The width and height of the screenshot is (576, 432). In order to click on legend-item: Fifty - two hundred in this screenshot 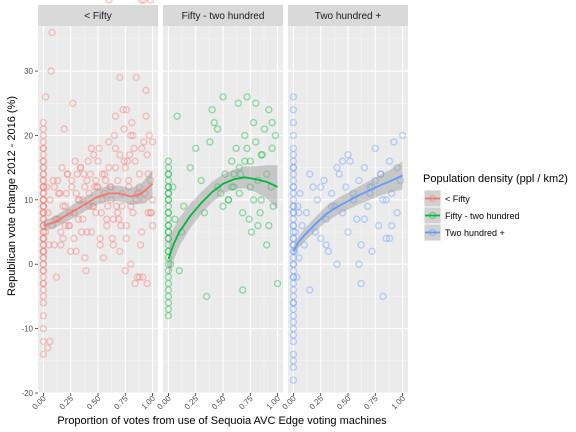, I will do `click(471, 215)`.